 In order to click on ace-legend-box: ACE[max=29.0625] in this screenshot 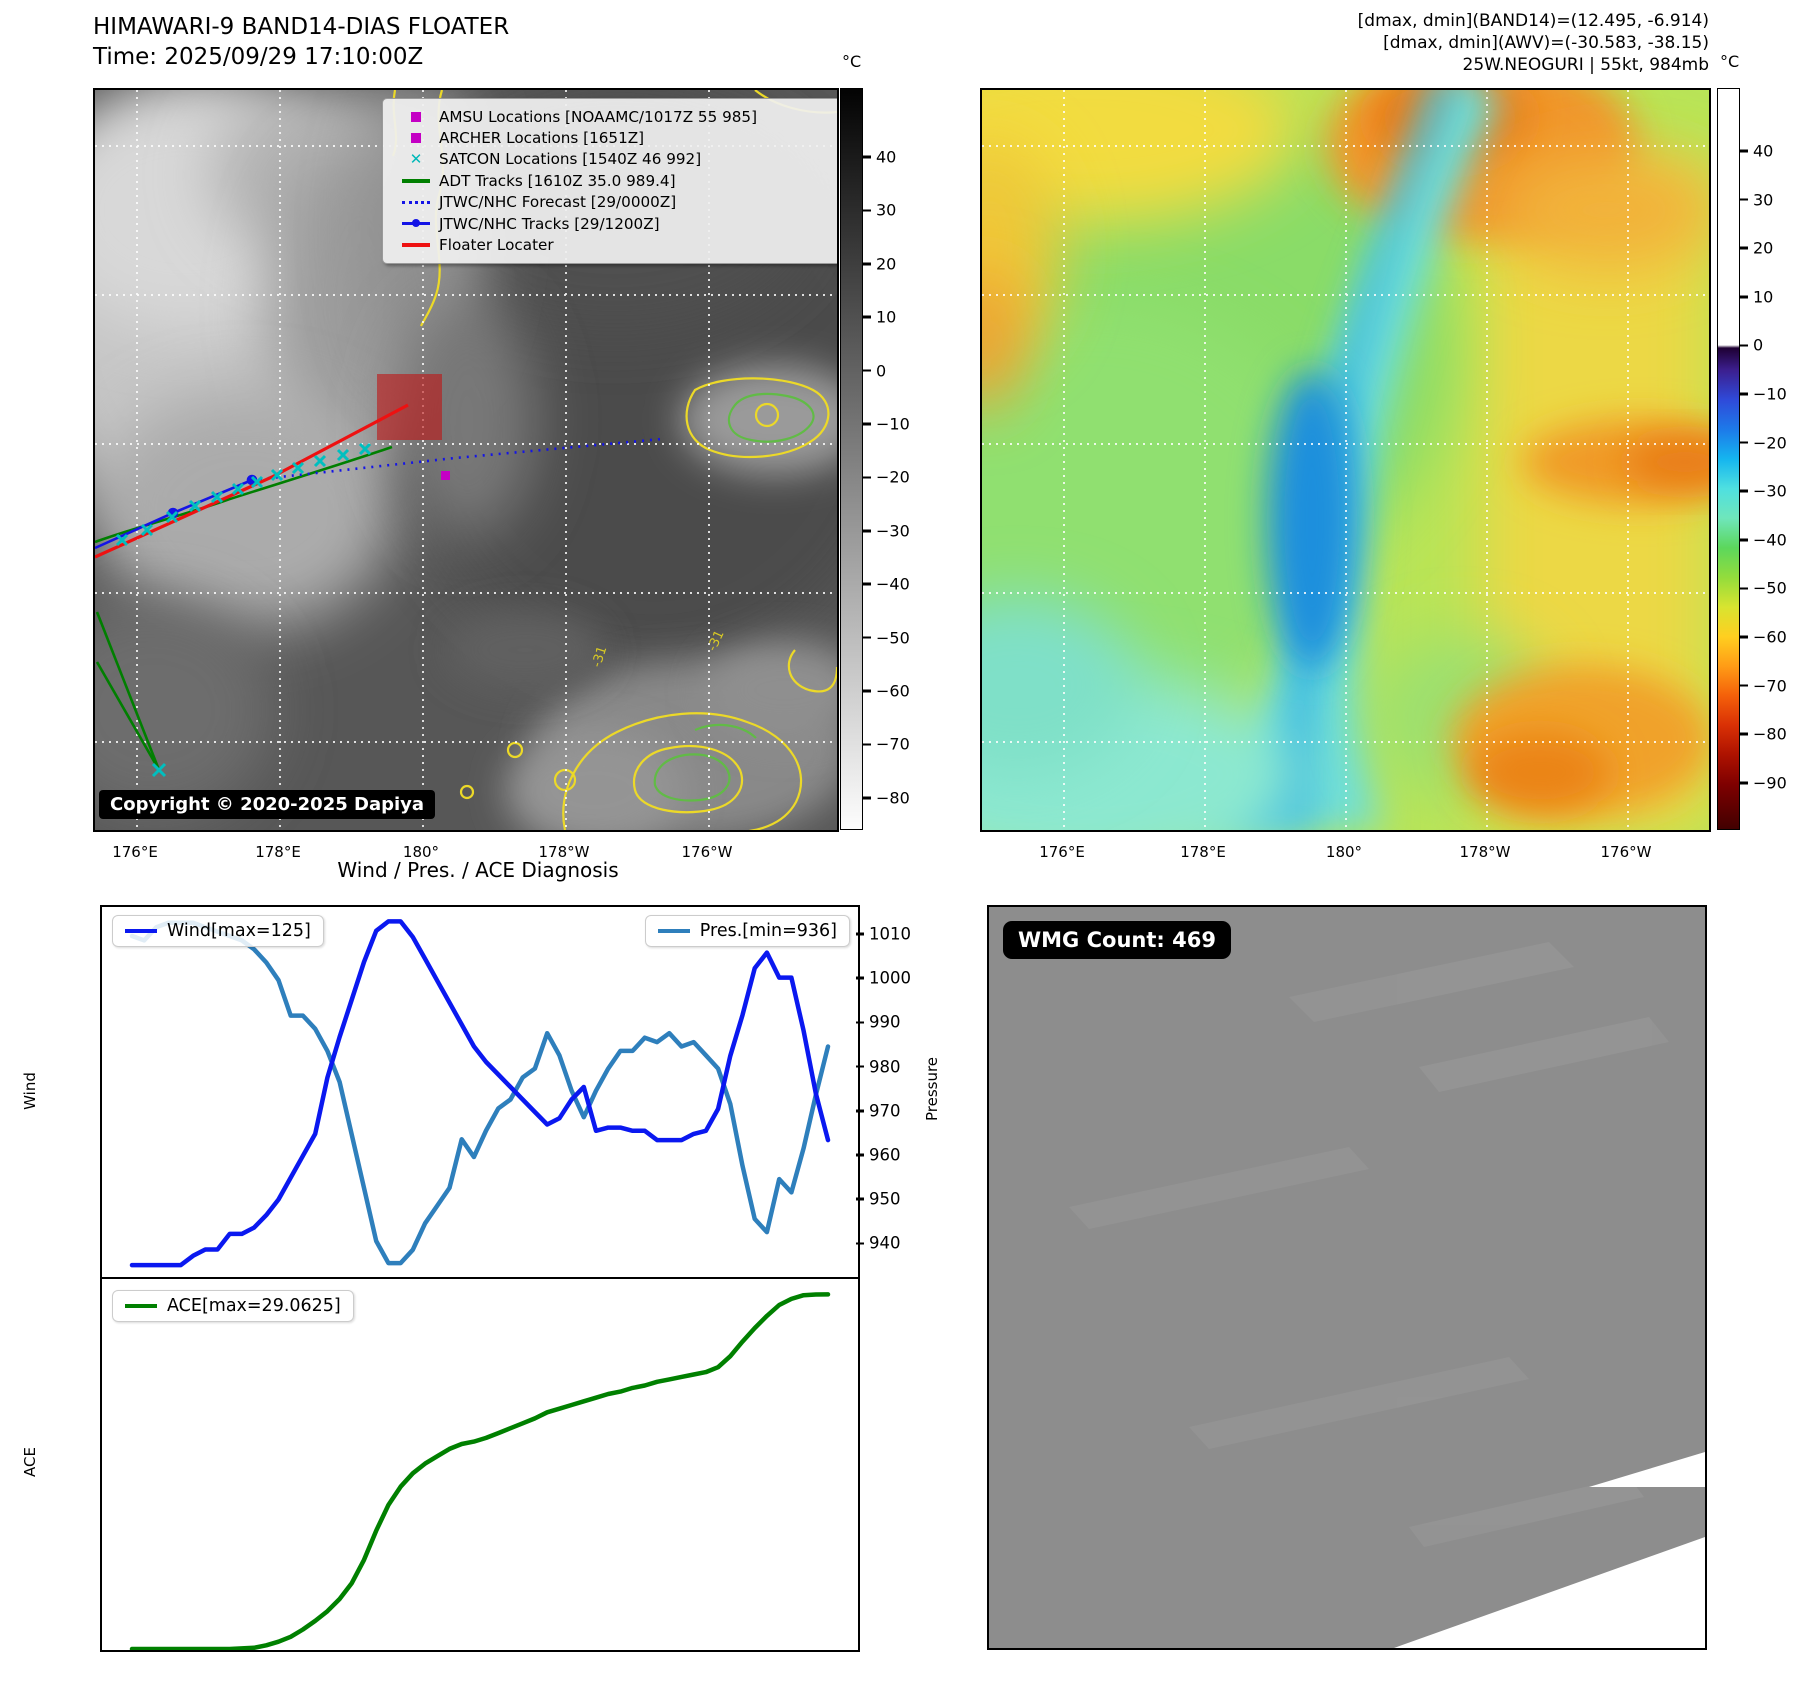, I will do `click(233, 1306)`.